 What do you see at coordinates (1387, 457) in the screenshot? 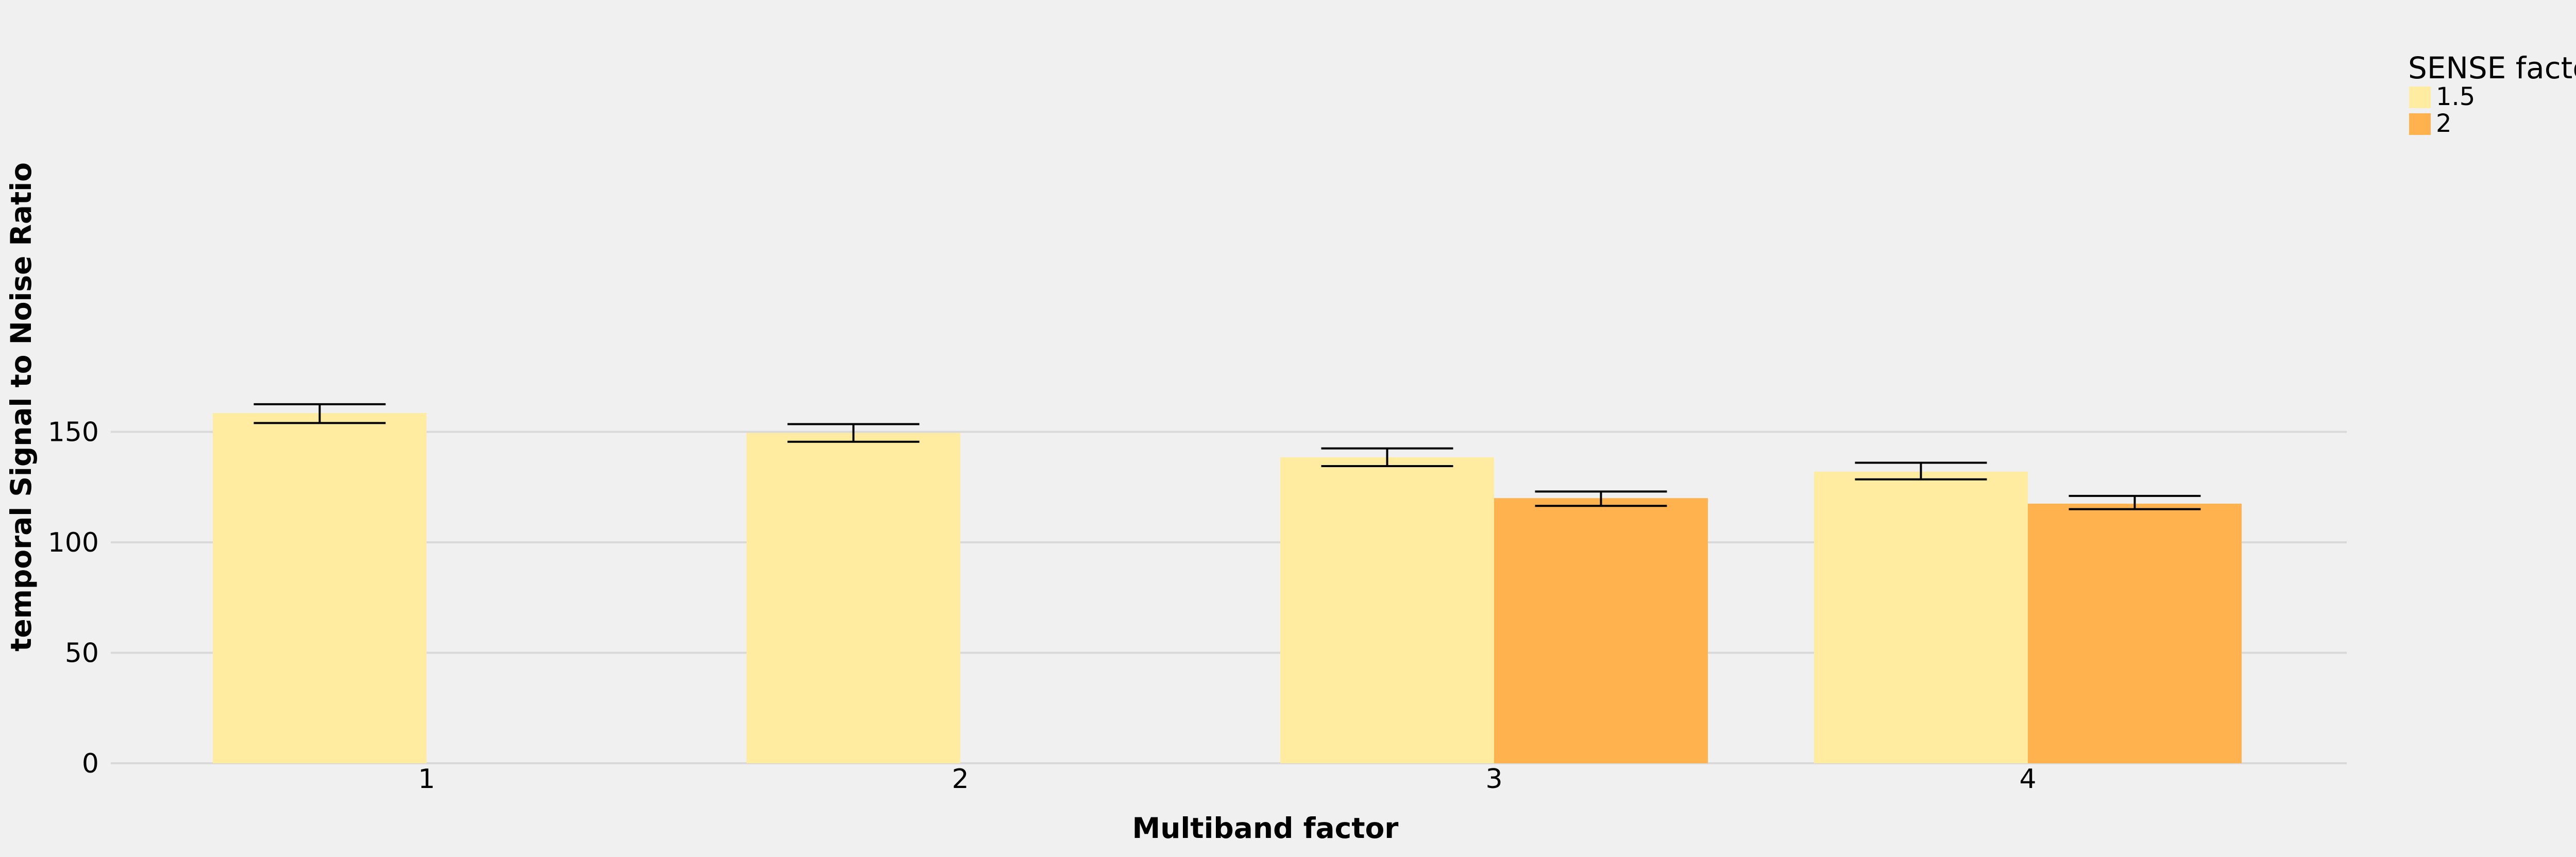
I see `error-bar-1.5-3` at bounding box center [1387, 457].